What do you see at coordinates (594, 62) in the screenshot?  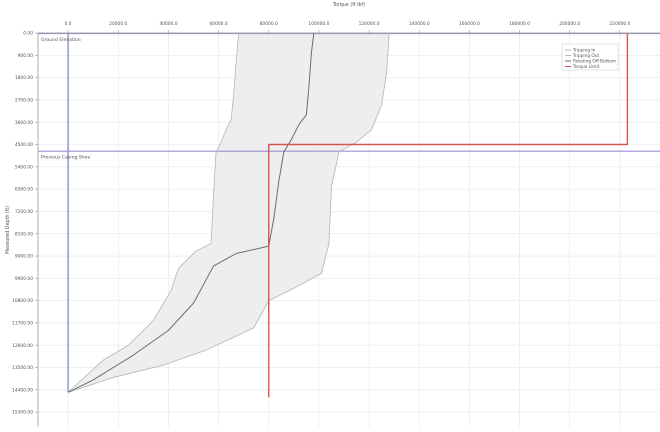 I see `legend-label: Rotating Off Bottom` at bounding box center [594, 62].